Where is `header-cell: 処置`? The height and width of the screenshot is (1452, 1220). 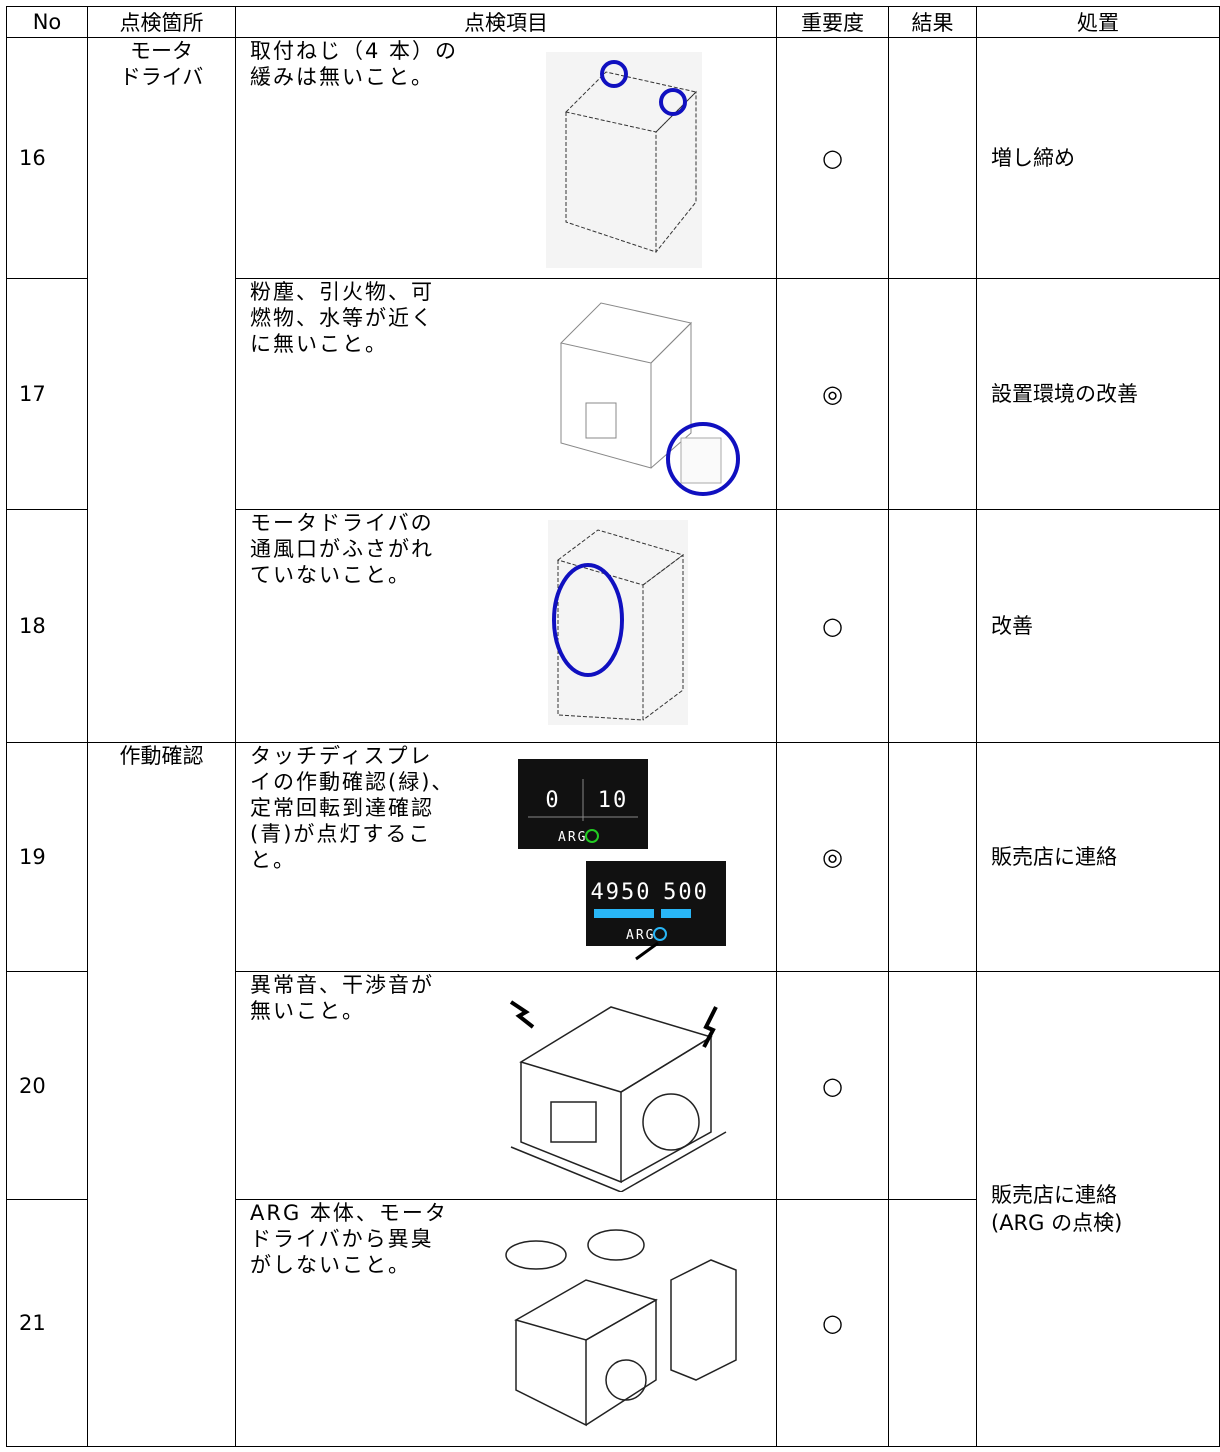
header-cell: 処置 is located at coordinates (1098, 22).